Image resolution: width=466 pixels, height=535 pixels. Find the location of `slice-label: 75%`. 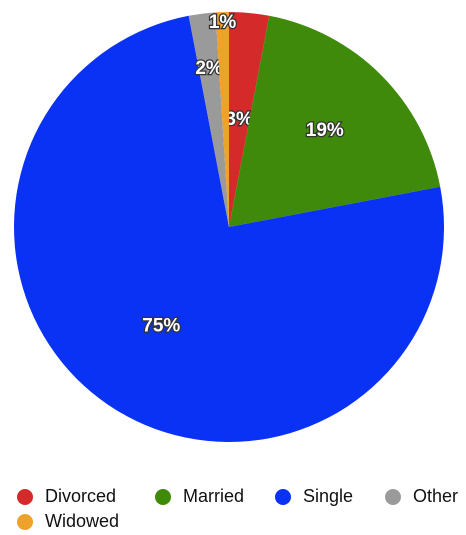

slice-label: 75% is located at coordinates (161, 326).